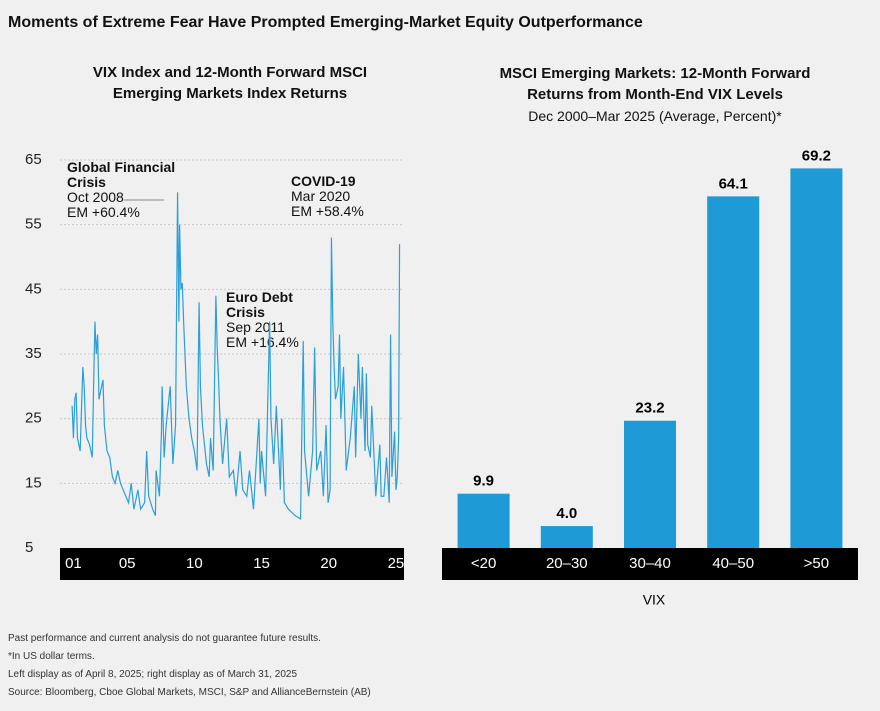 The width and height of the screenshot is (880, 711). Describe the element at coordinates (121, 174) in the screenshot. I see `annotation-title: Global Financial Crisis` at that location.